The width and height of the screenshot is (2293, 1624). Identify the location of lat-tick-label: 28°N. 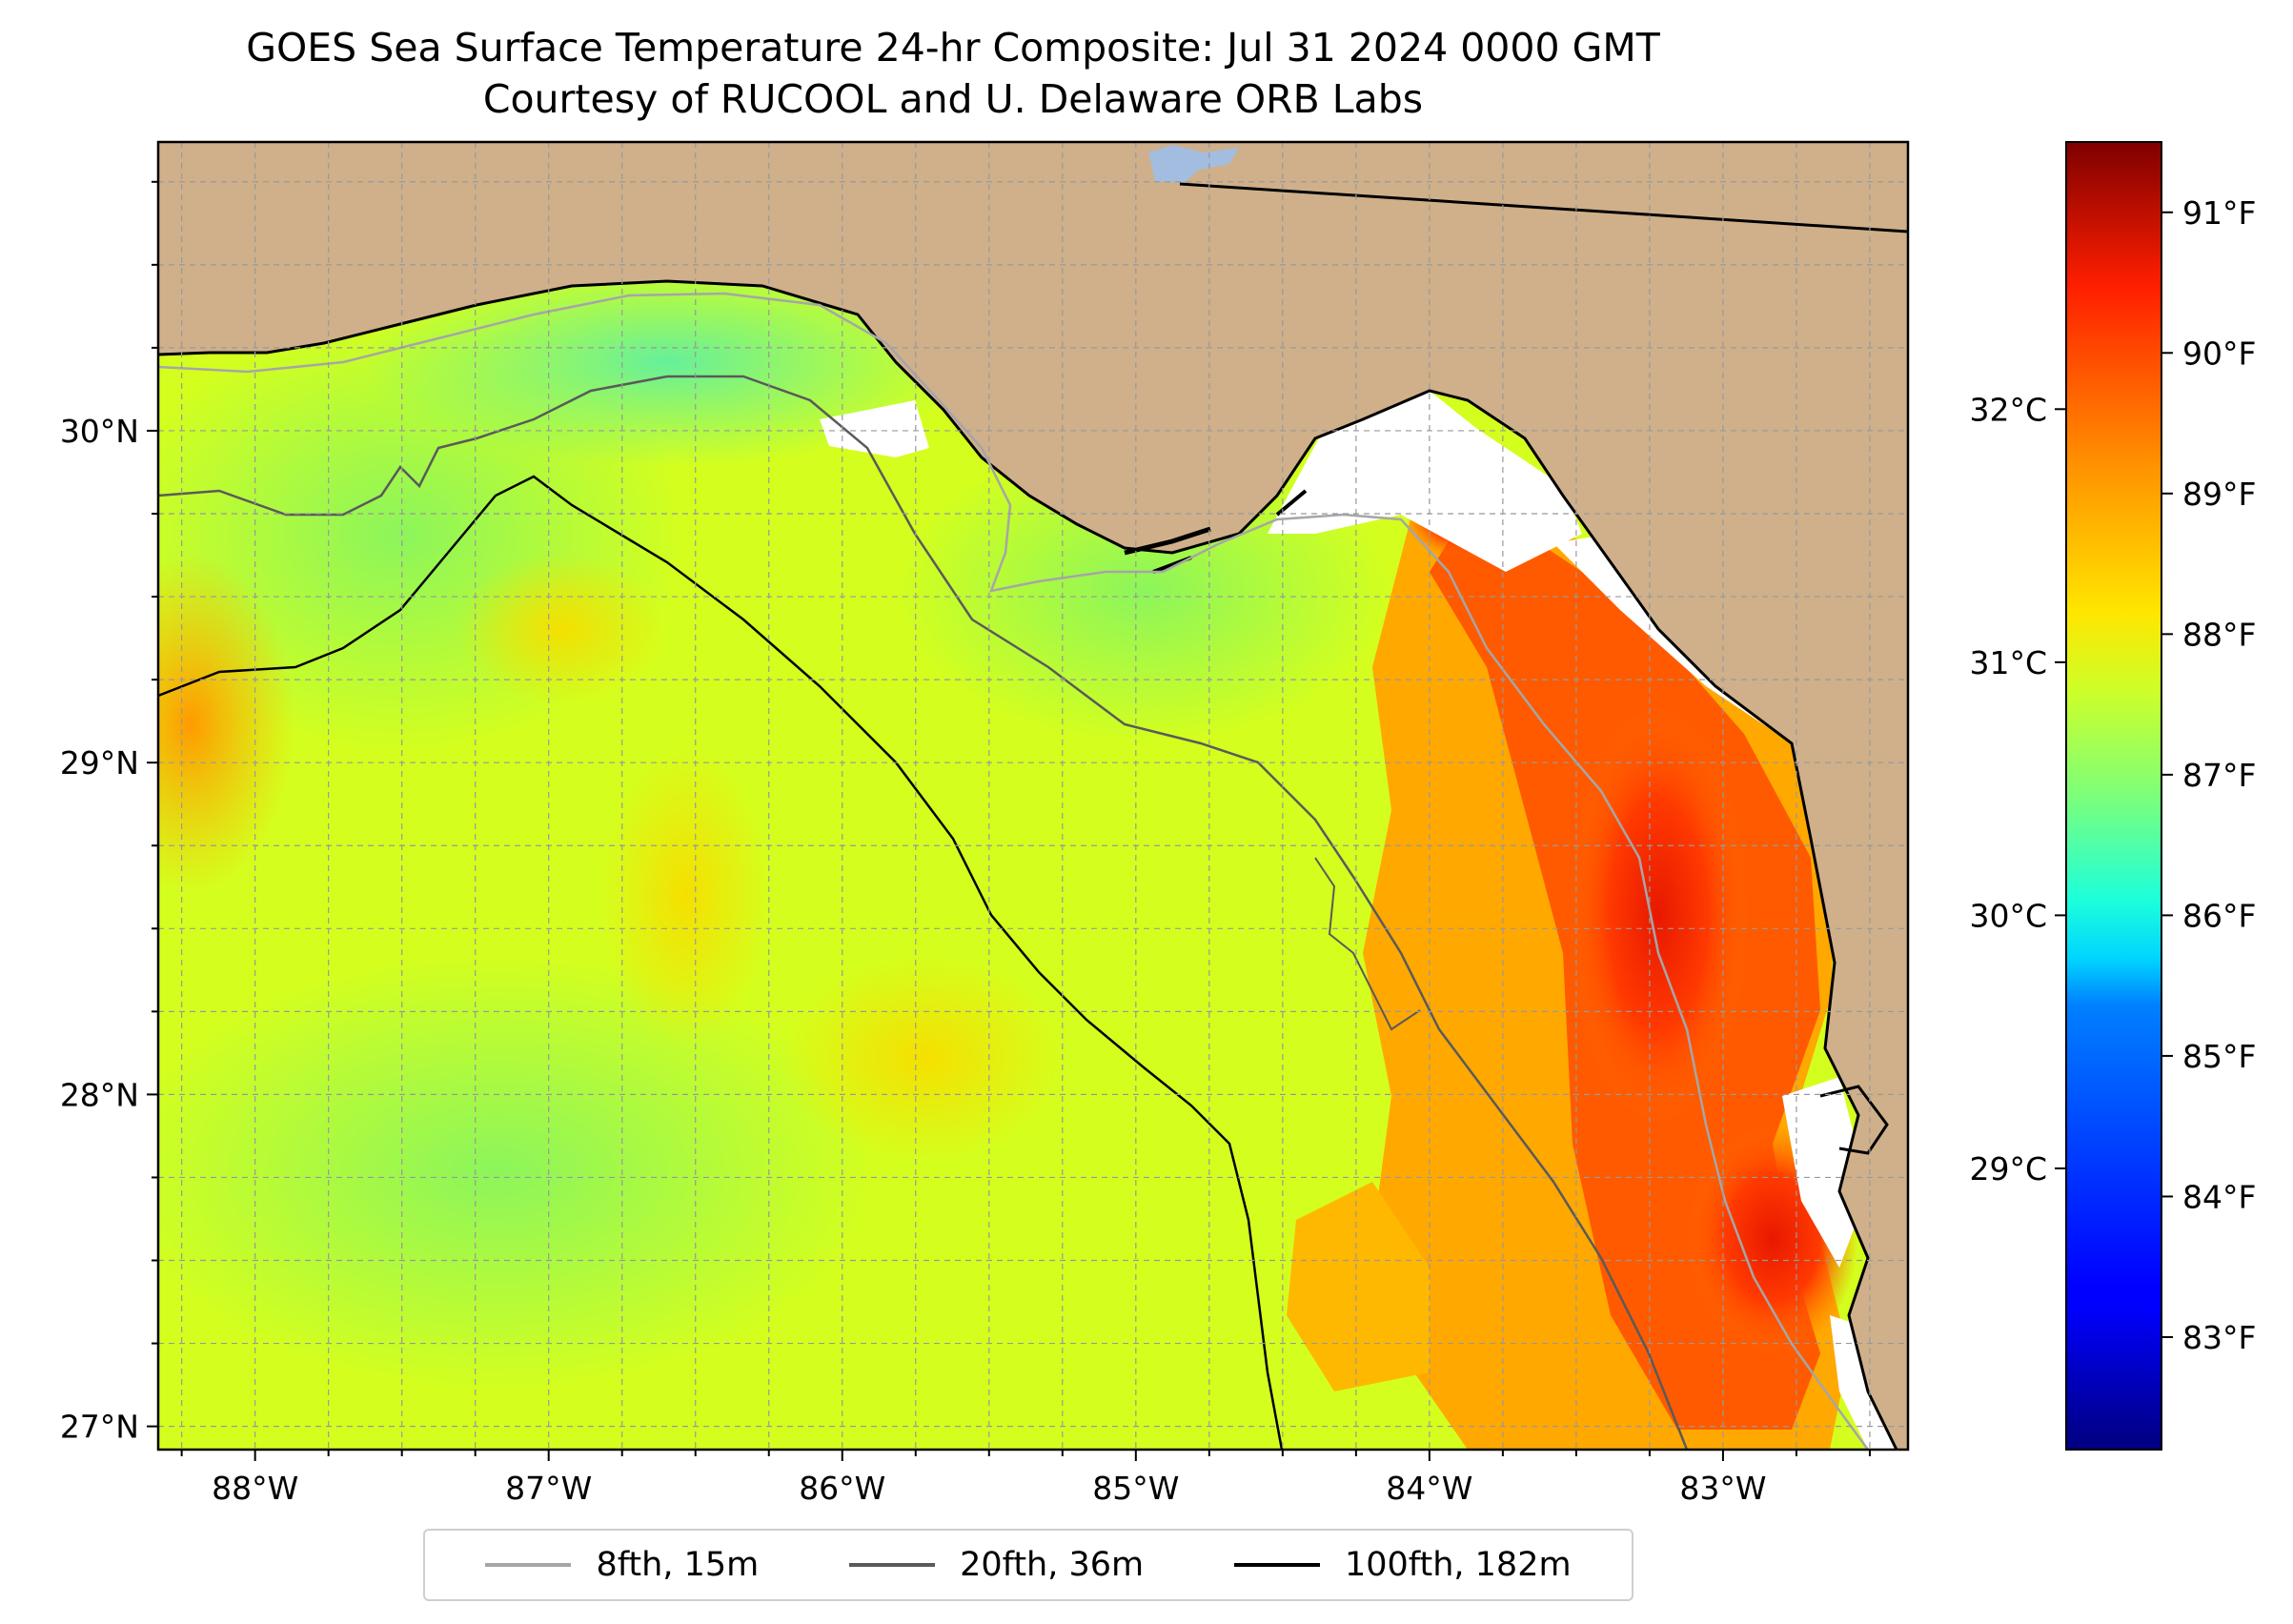
(100, 1094).